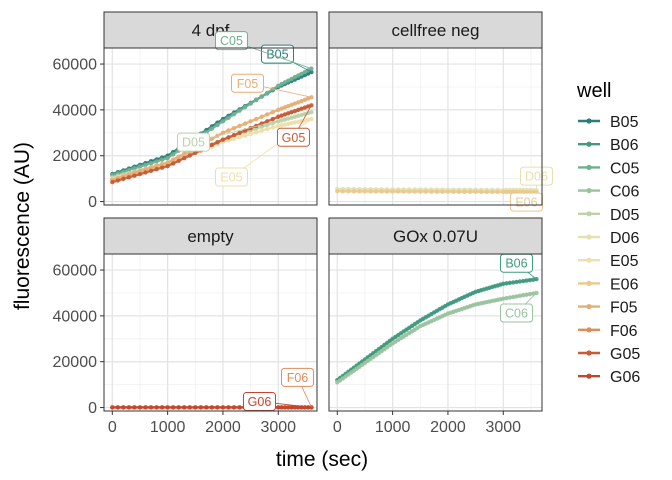  What do you see at coordinates (168, 427) in the screenshot?
I see `x-tick-label: 1000` at bounding box center [168, 427].